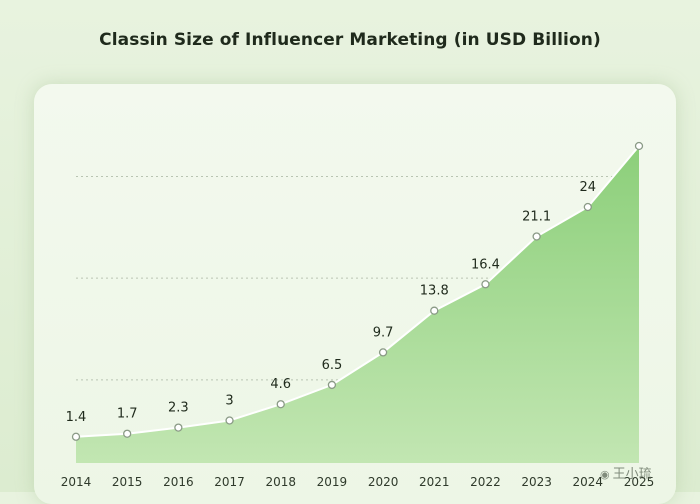  What do you see at coordinates (178, 482) in the screenshot?
I see `x-tick-2016: 2016` at bounding box center [178, 482].